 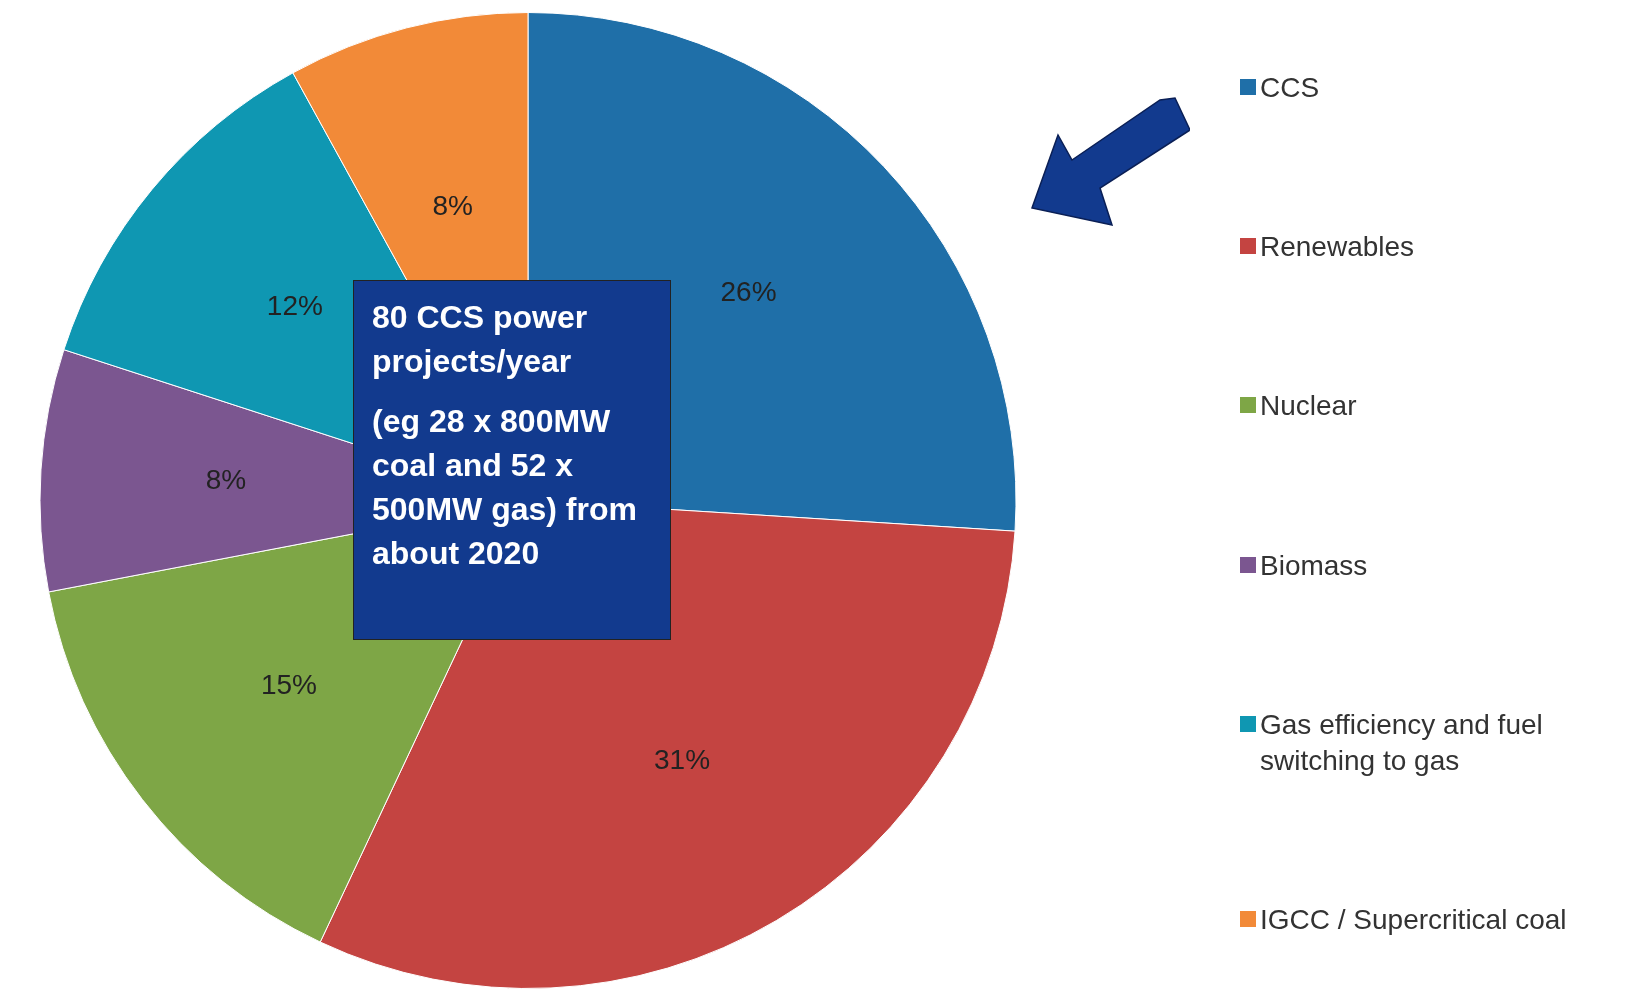 I want to click on data-label: 15%, so click(x=288, y=684).